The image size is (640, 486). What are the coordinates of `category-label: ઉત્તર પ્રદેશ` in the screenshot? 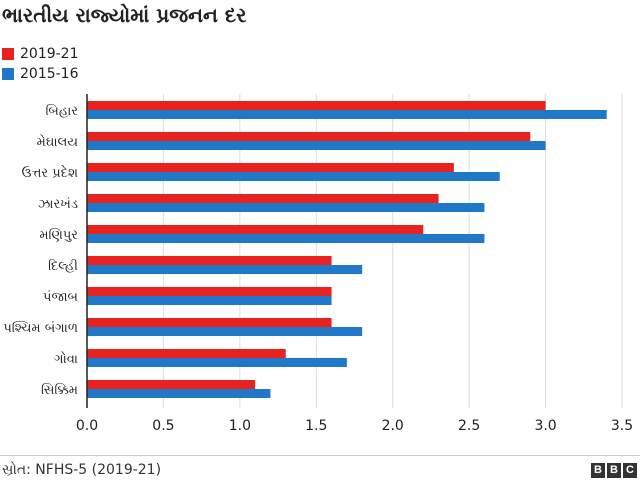 It's located at (50, 172).